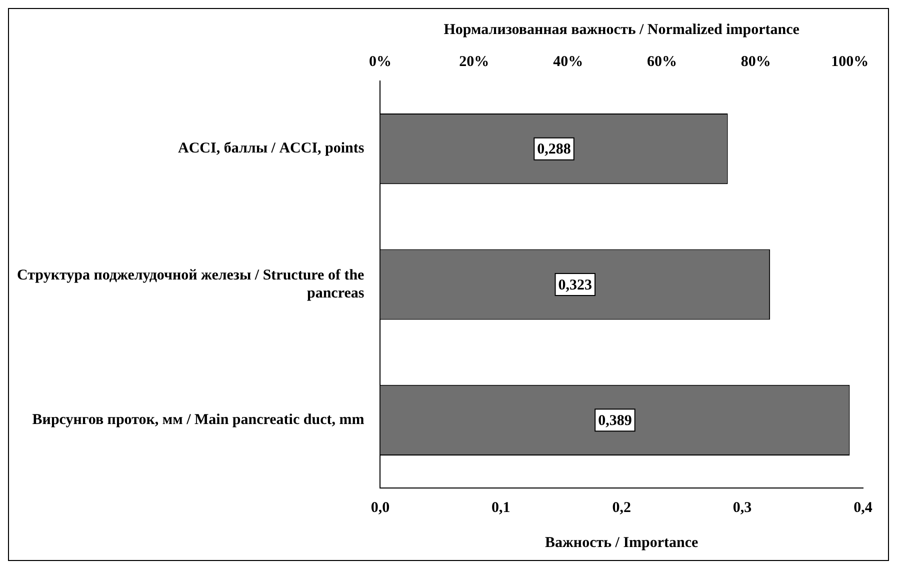  What do you see at coordinates (380, 62) in the screenshot?
I see `x2-tick-label: 0%` at bounding box center [380, 62].